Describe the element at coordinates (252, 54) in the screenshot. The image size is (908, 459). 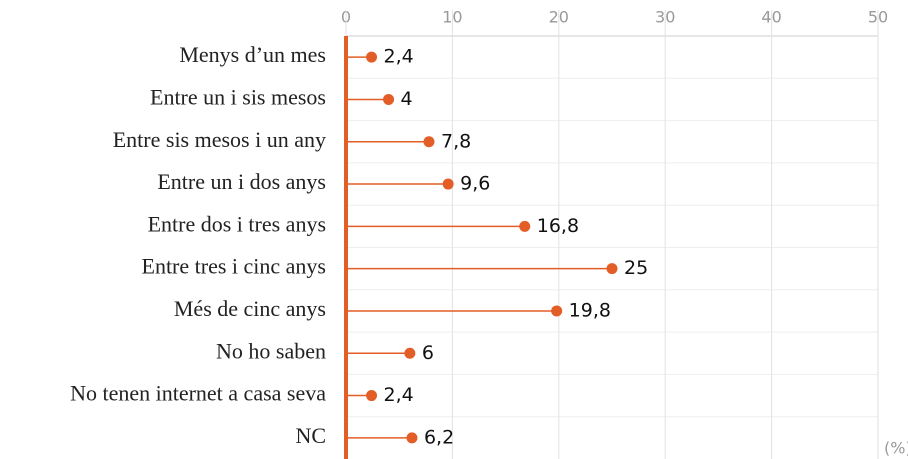
I see `category-label: Menys d’un mes` at that location.